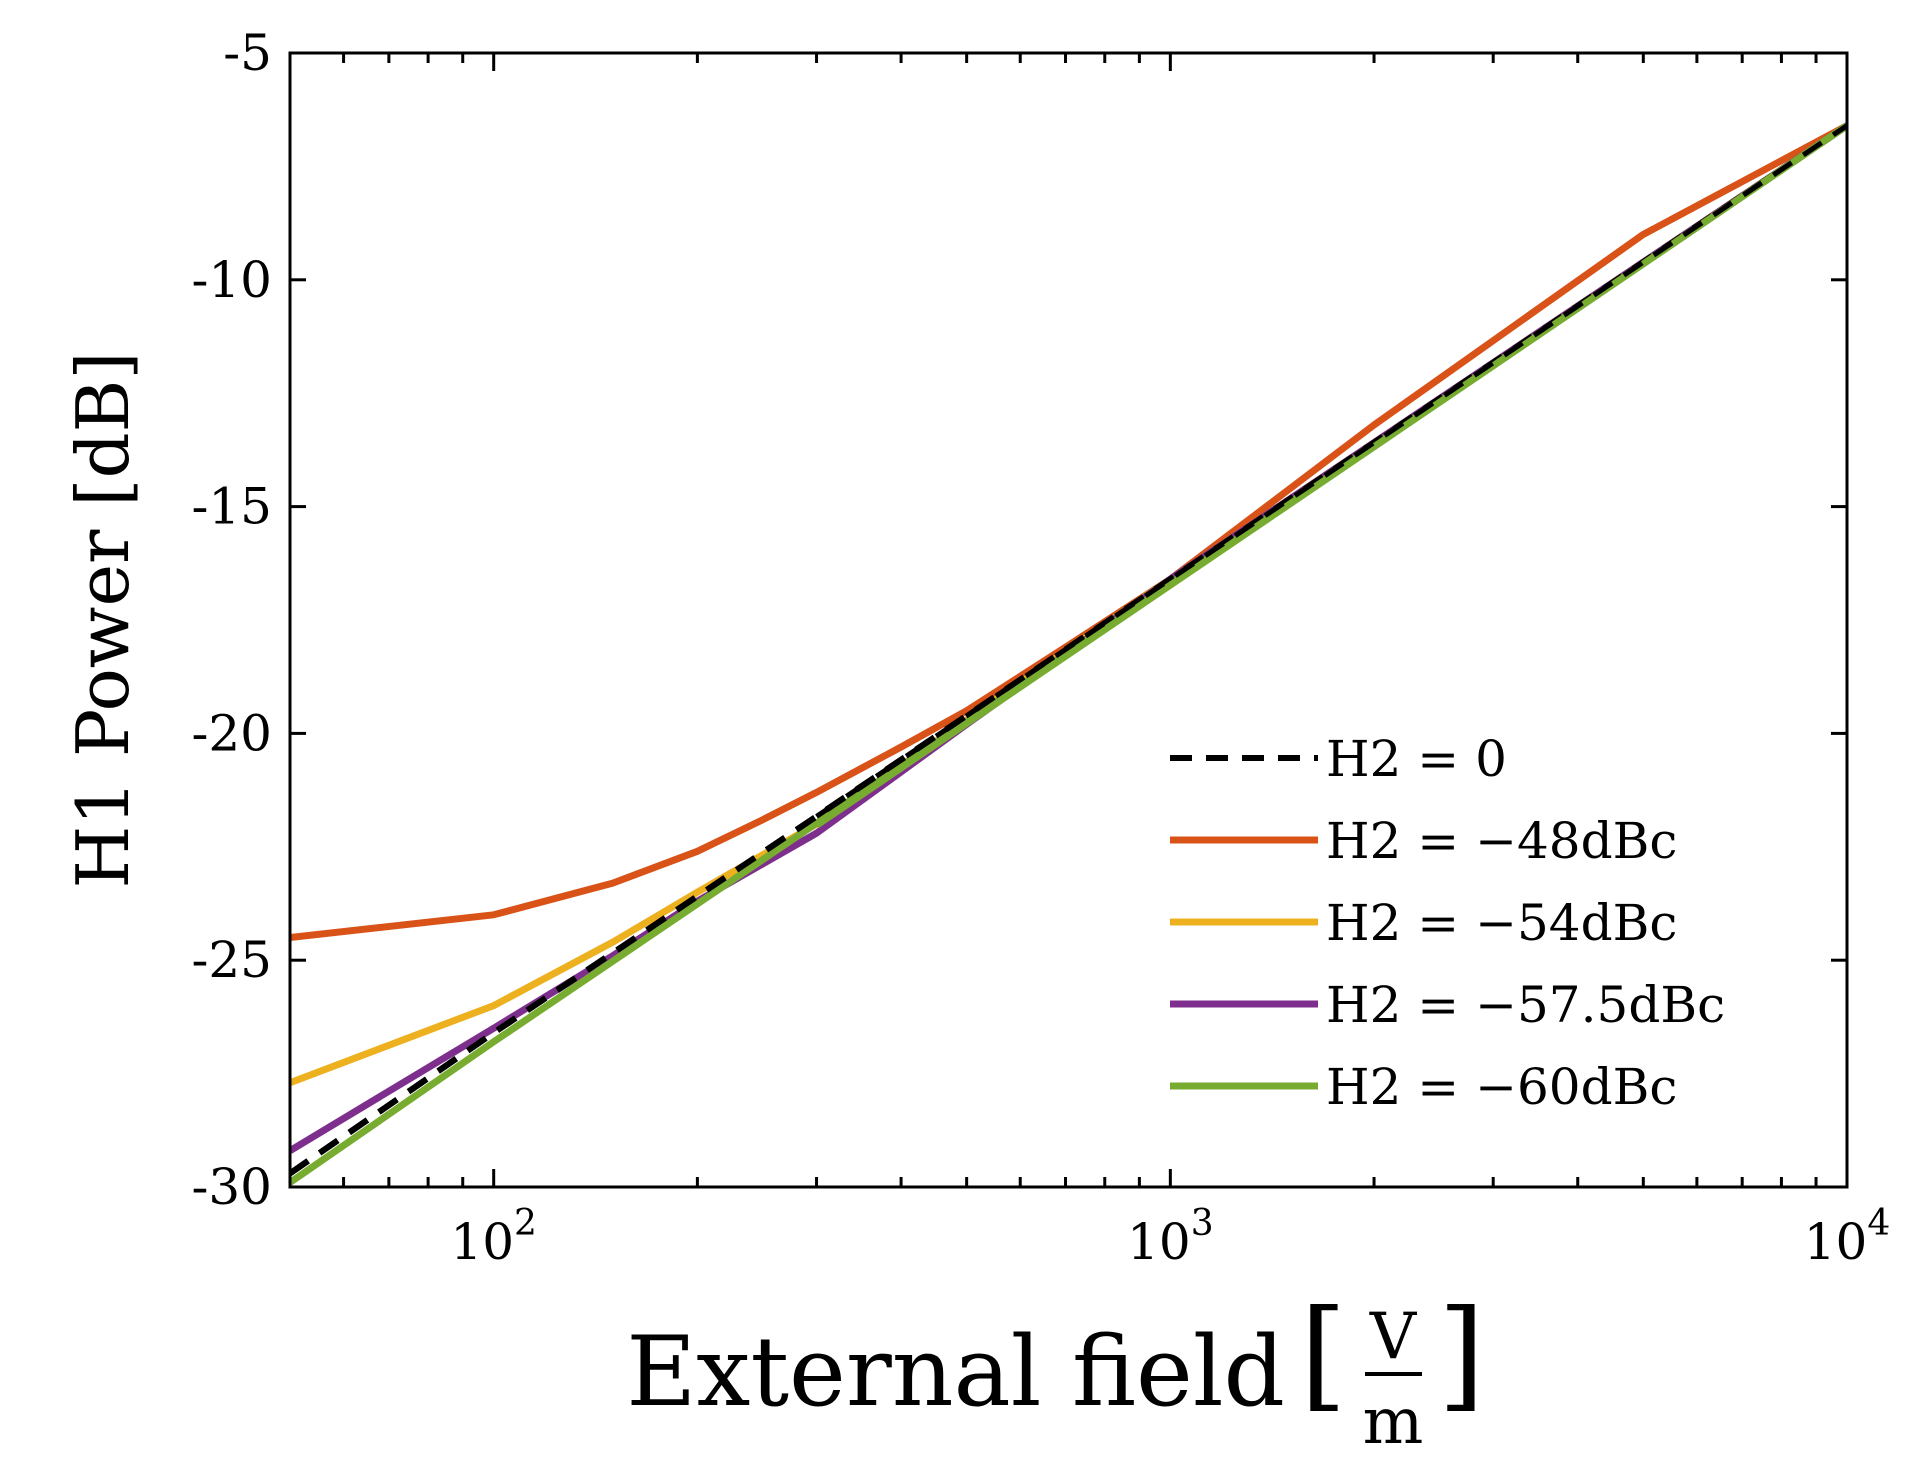 The height and width of the screenshot is (1472, 1908). What do you see at coordinates (1501, 923) in the screenshot?
I see `legend-label: H2 = −54dBc` at bounding box center [1501, 923].